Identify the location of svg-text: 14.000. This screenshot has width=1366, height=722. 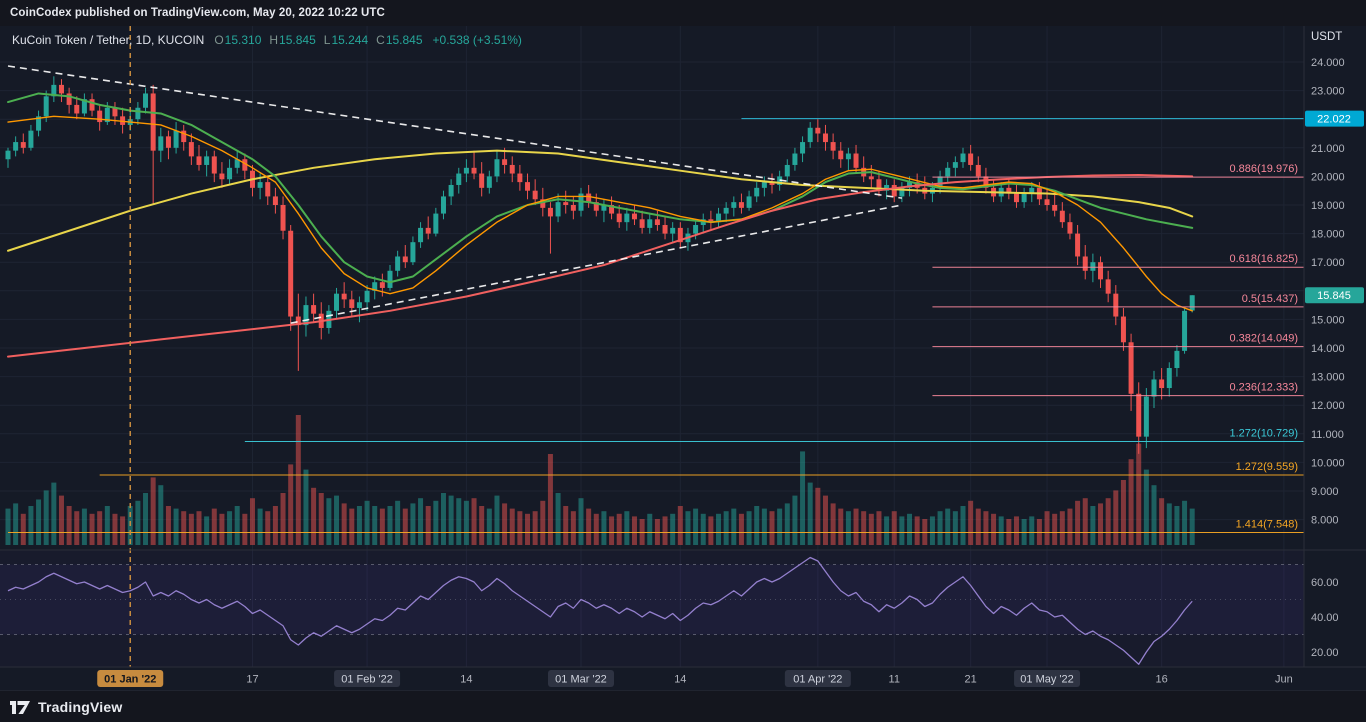
(1328, 349).